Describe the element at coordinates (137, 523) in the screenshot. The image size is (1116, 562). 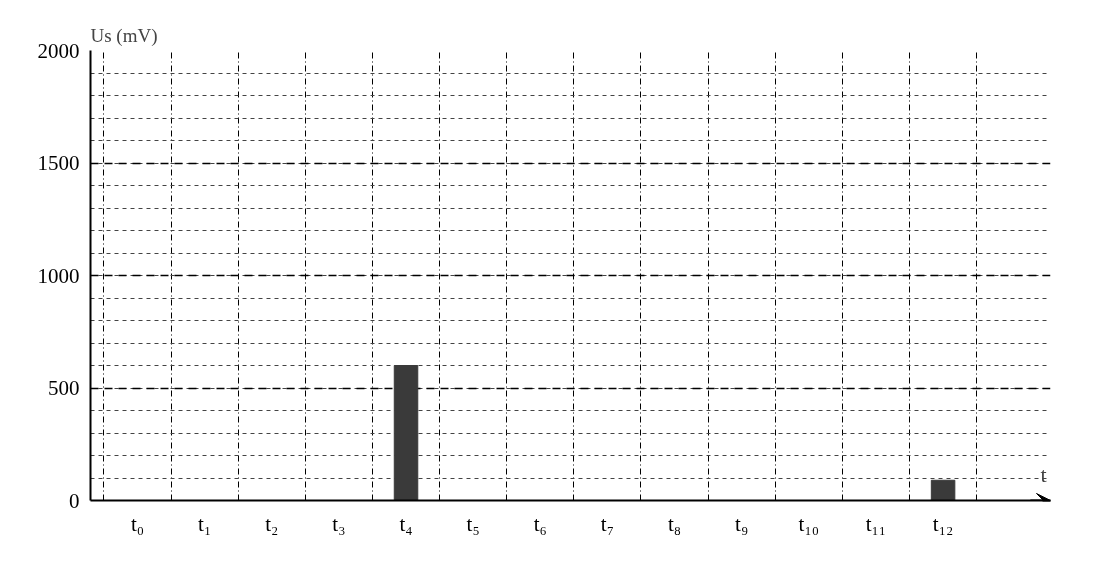
I see `x-tick-label: t₀` at that location.